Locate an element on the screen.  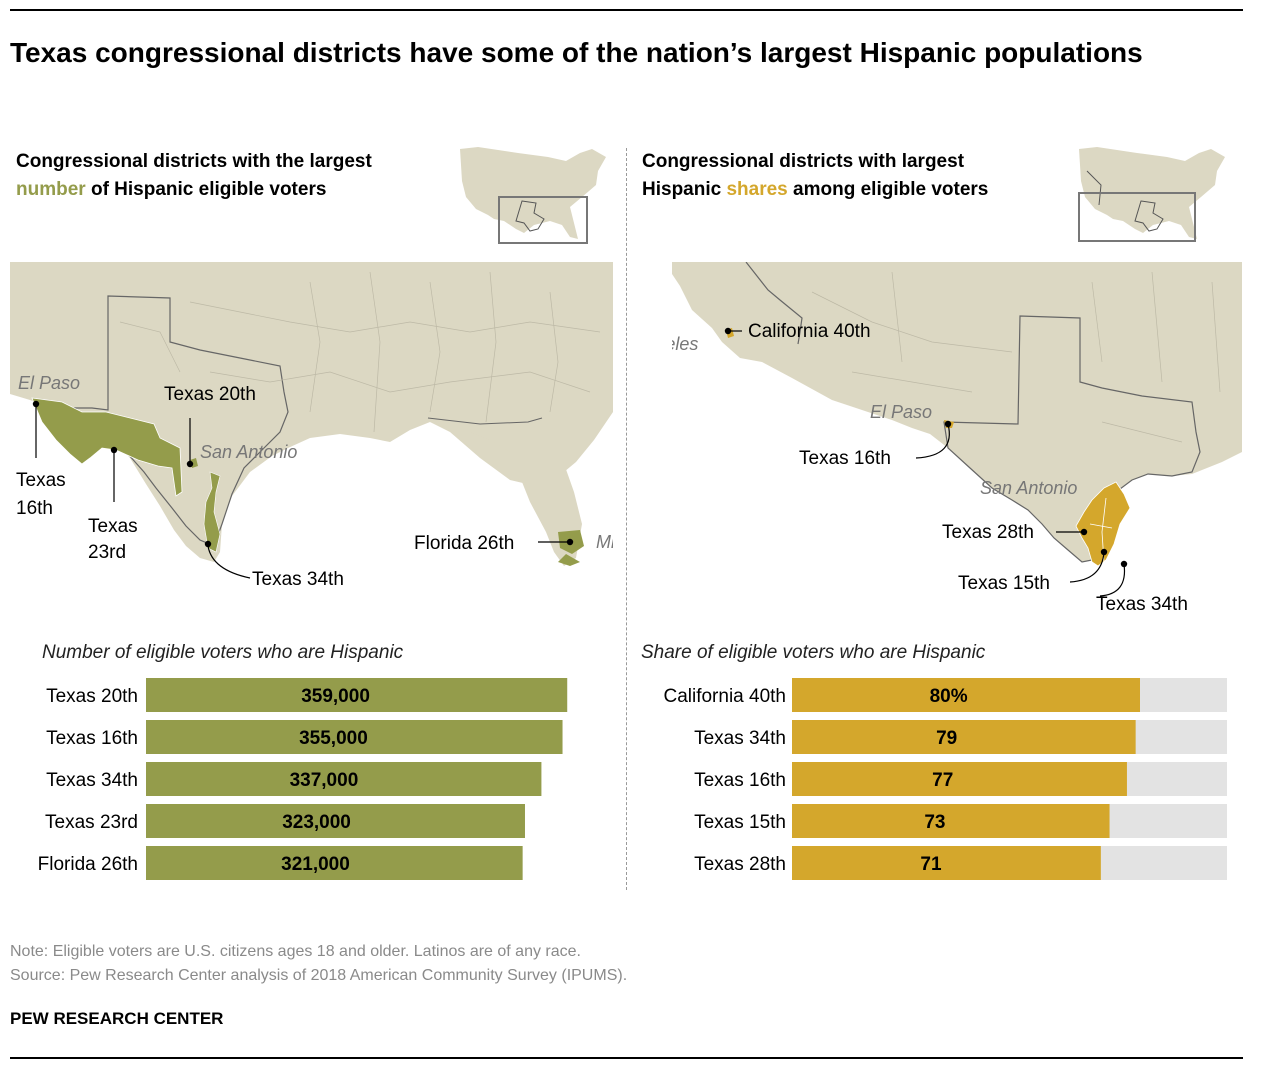
bar-value-label: 71 is located at coordinates (931, 864).